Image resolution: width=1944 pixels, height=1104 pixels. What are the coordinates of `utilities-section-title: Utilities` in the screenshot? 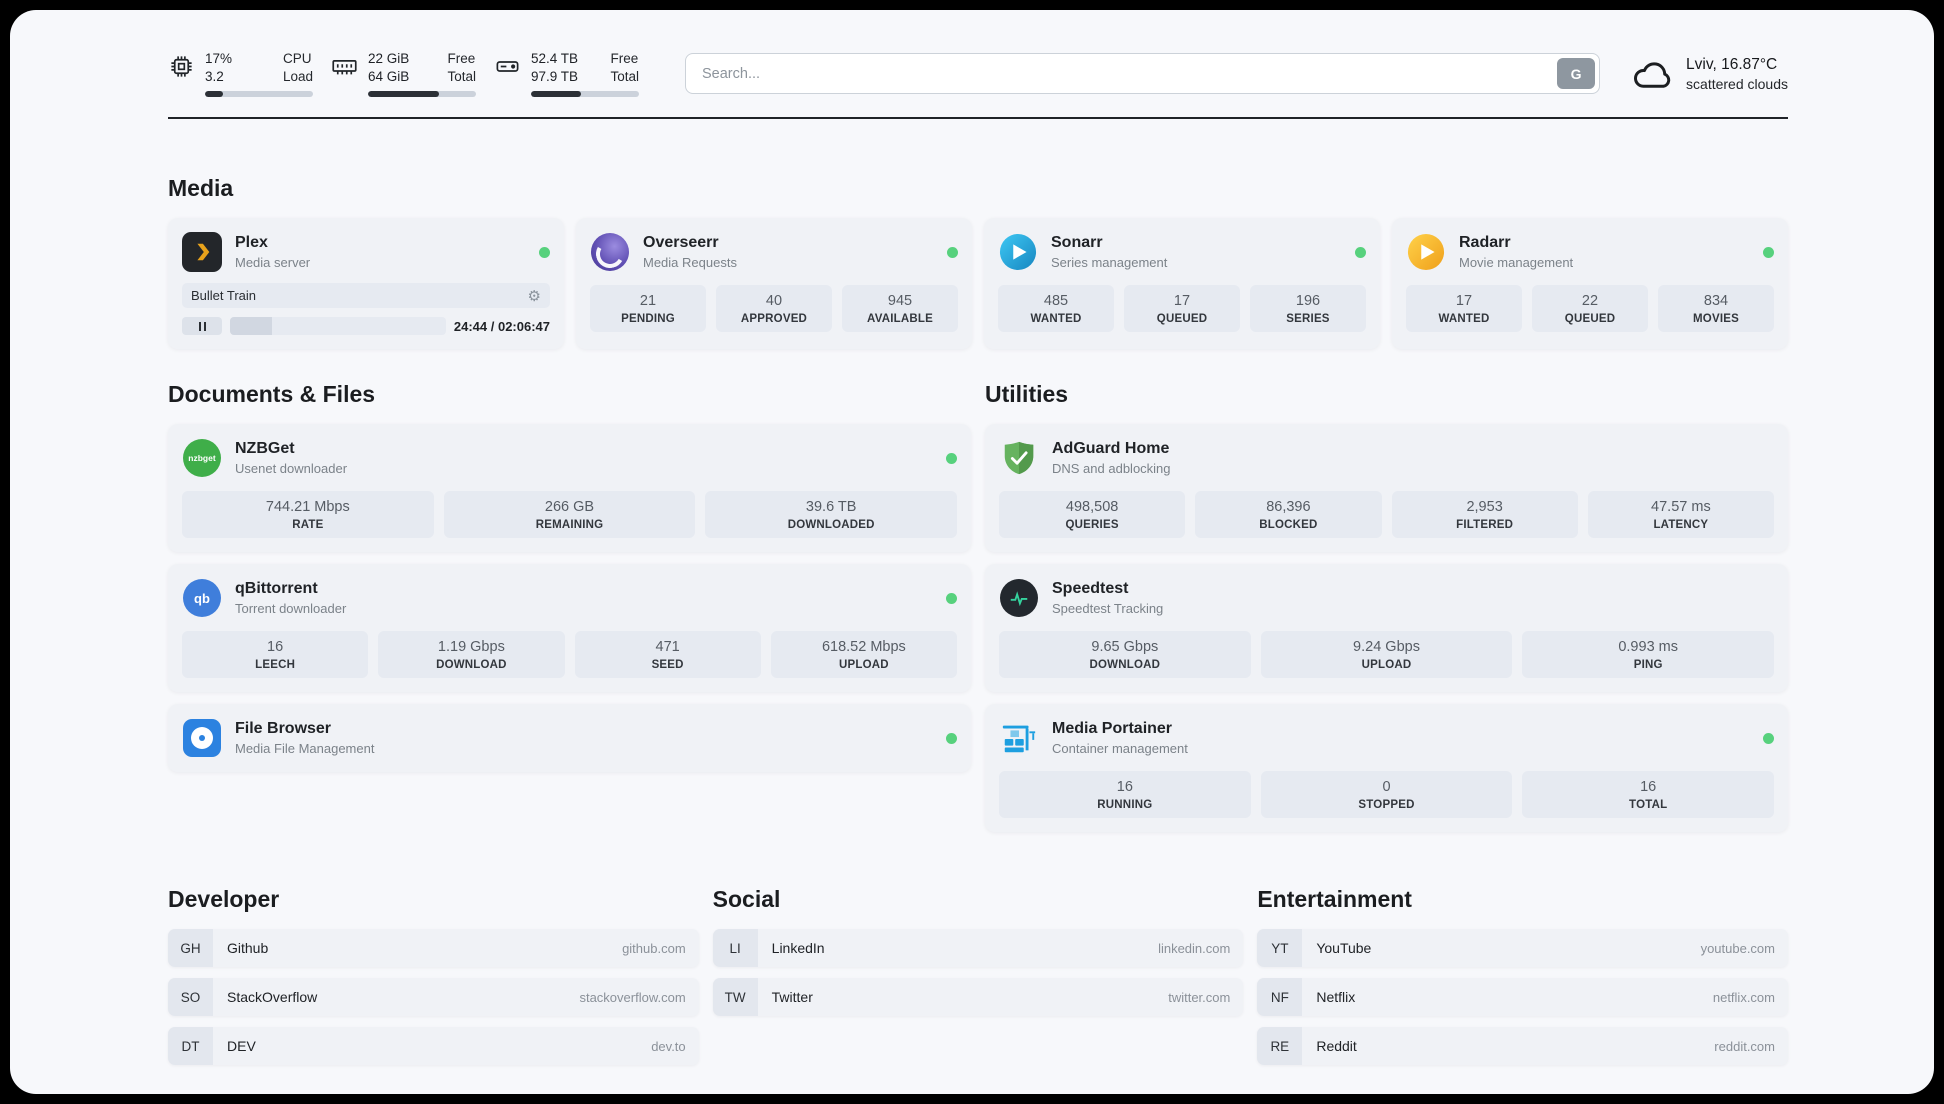 It's located at (1027, 394).